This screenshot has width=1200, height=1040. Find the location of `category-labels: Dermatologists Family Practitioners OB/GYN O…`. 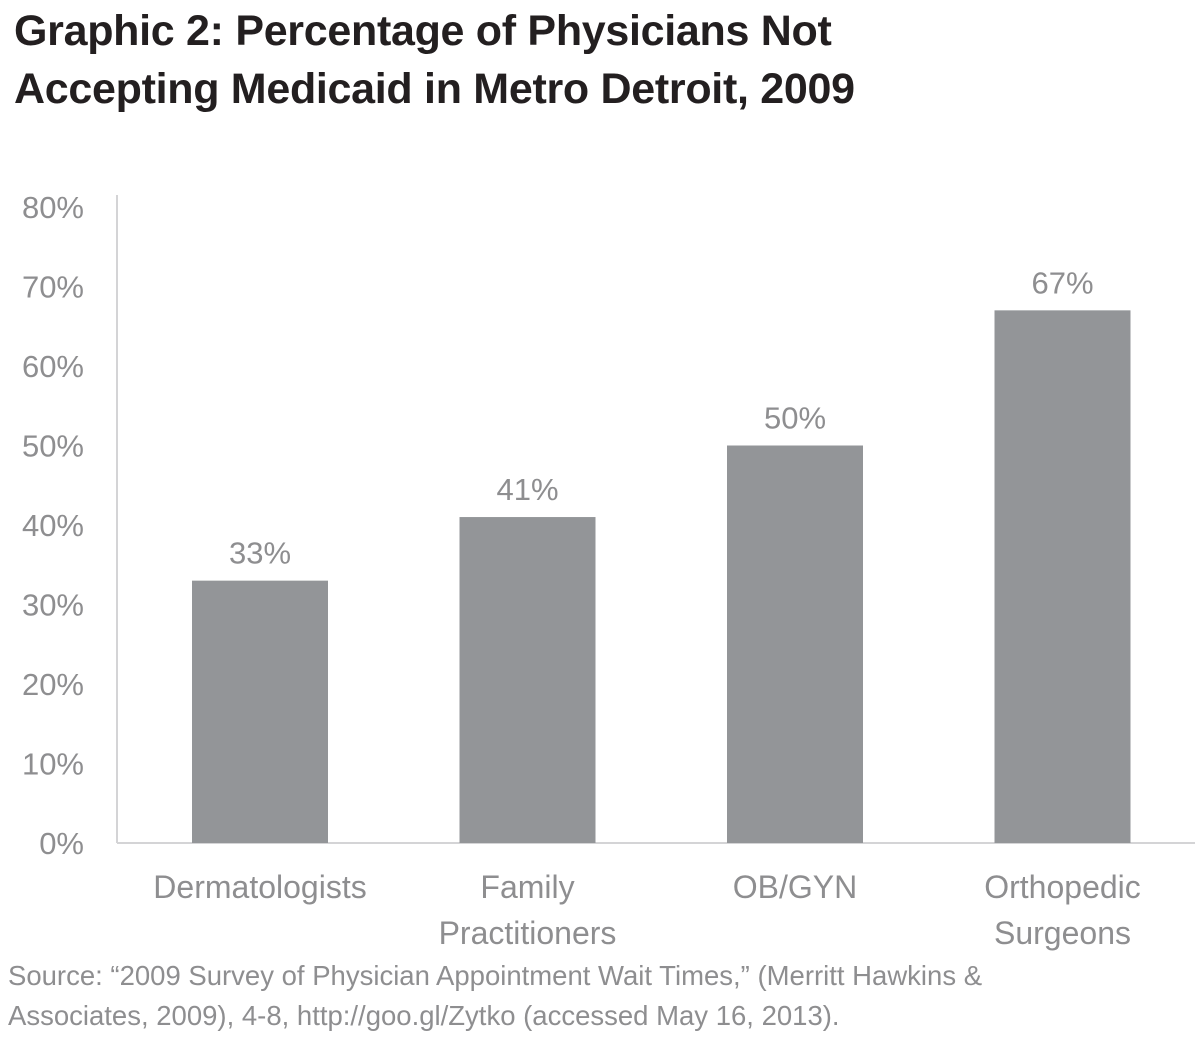

category-labels: Dermatologists Family Practitioners OB/GYN O… is located at coordinates (646, 910).